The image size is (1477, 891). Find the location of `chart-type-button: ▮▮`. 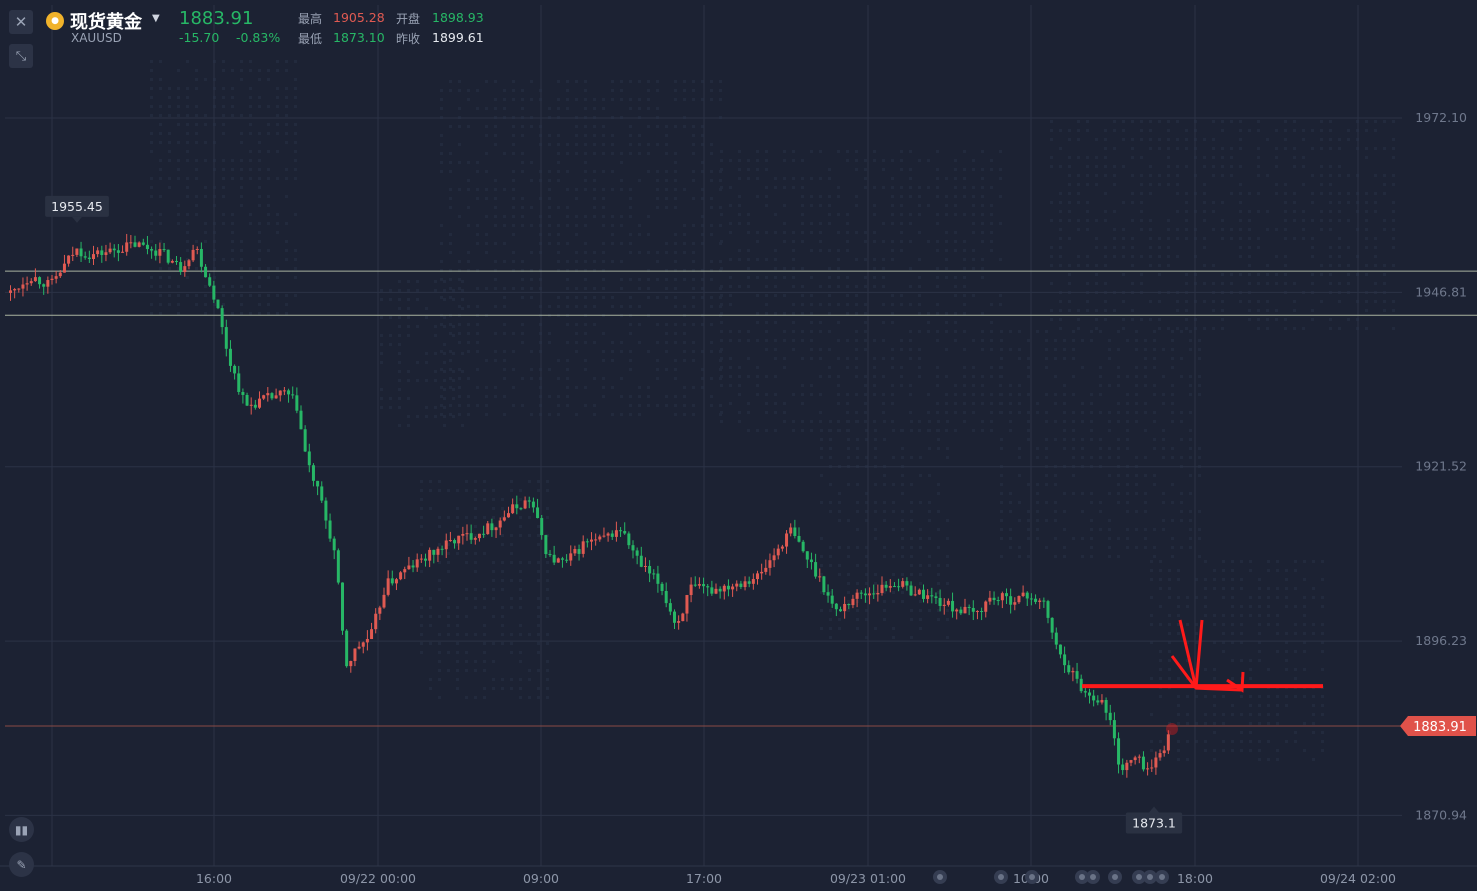

chart-type-button: ▮▮ is located at coordinates (21, 829).